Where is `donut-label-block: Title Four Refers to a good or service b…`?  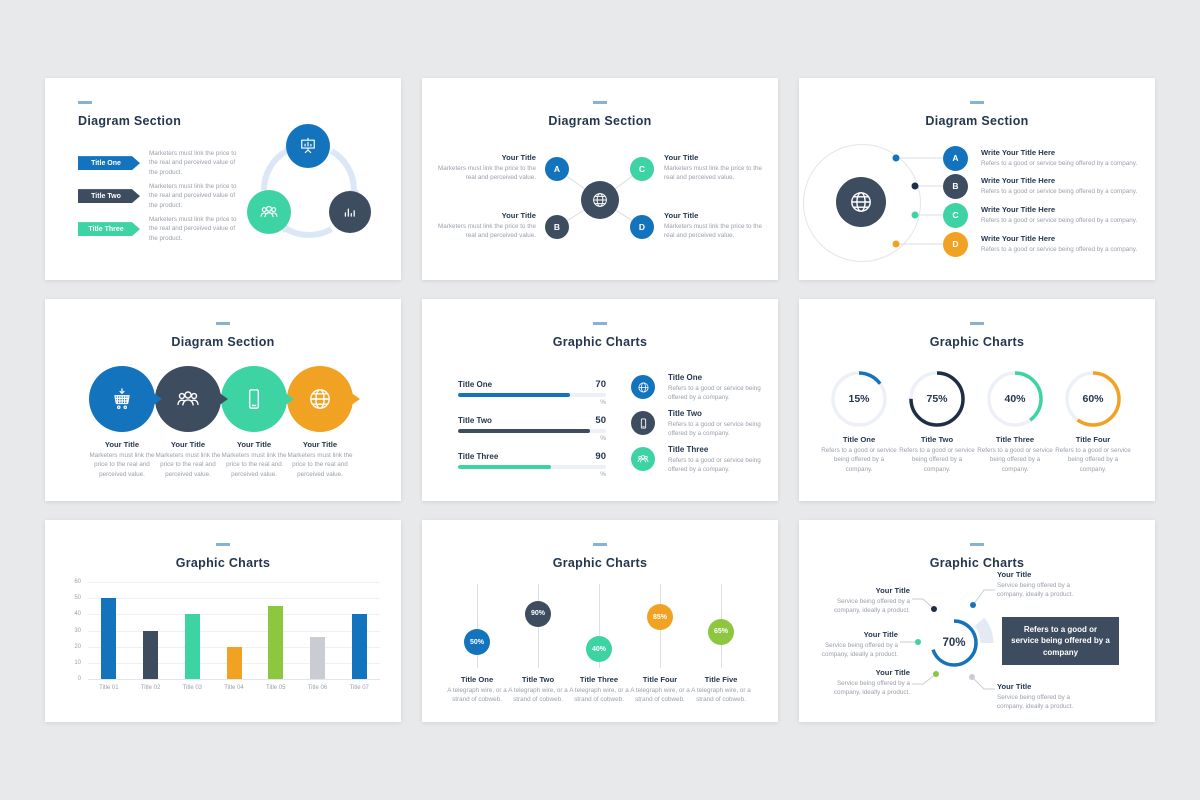 donut-label-block: Title Four Refers to a good or service b… is located at coordinates (1093, 454).